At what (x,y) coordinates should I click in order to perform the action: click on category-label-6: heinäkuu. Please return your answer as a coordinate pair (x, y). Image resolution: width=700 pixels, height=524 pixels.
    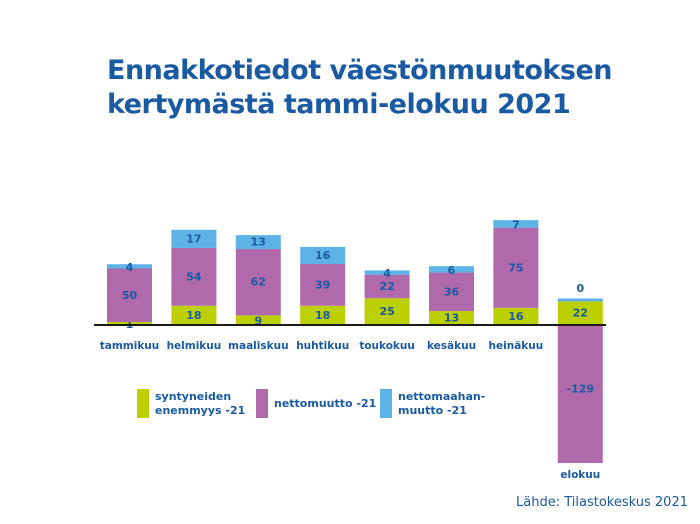
    Looking at the image, I should click on (516, 346).